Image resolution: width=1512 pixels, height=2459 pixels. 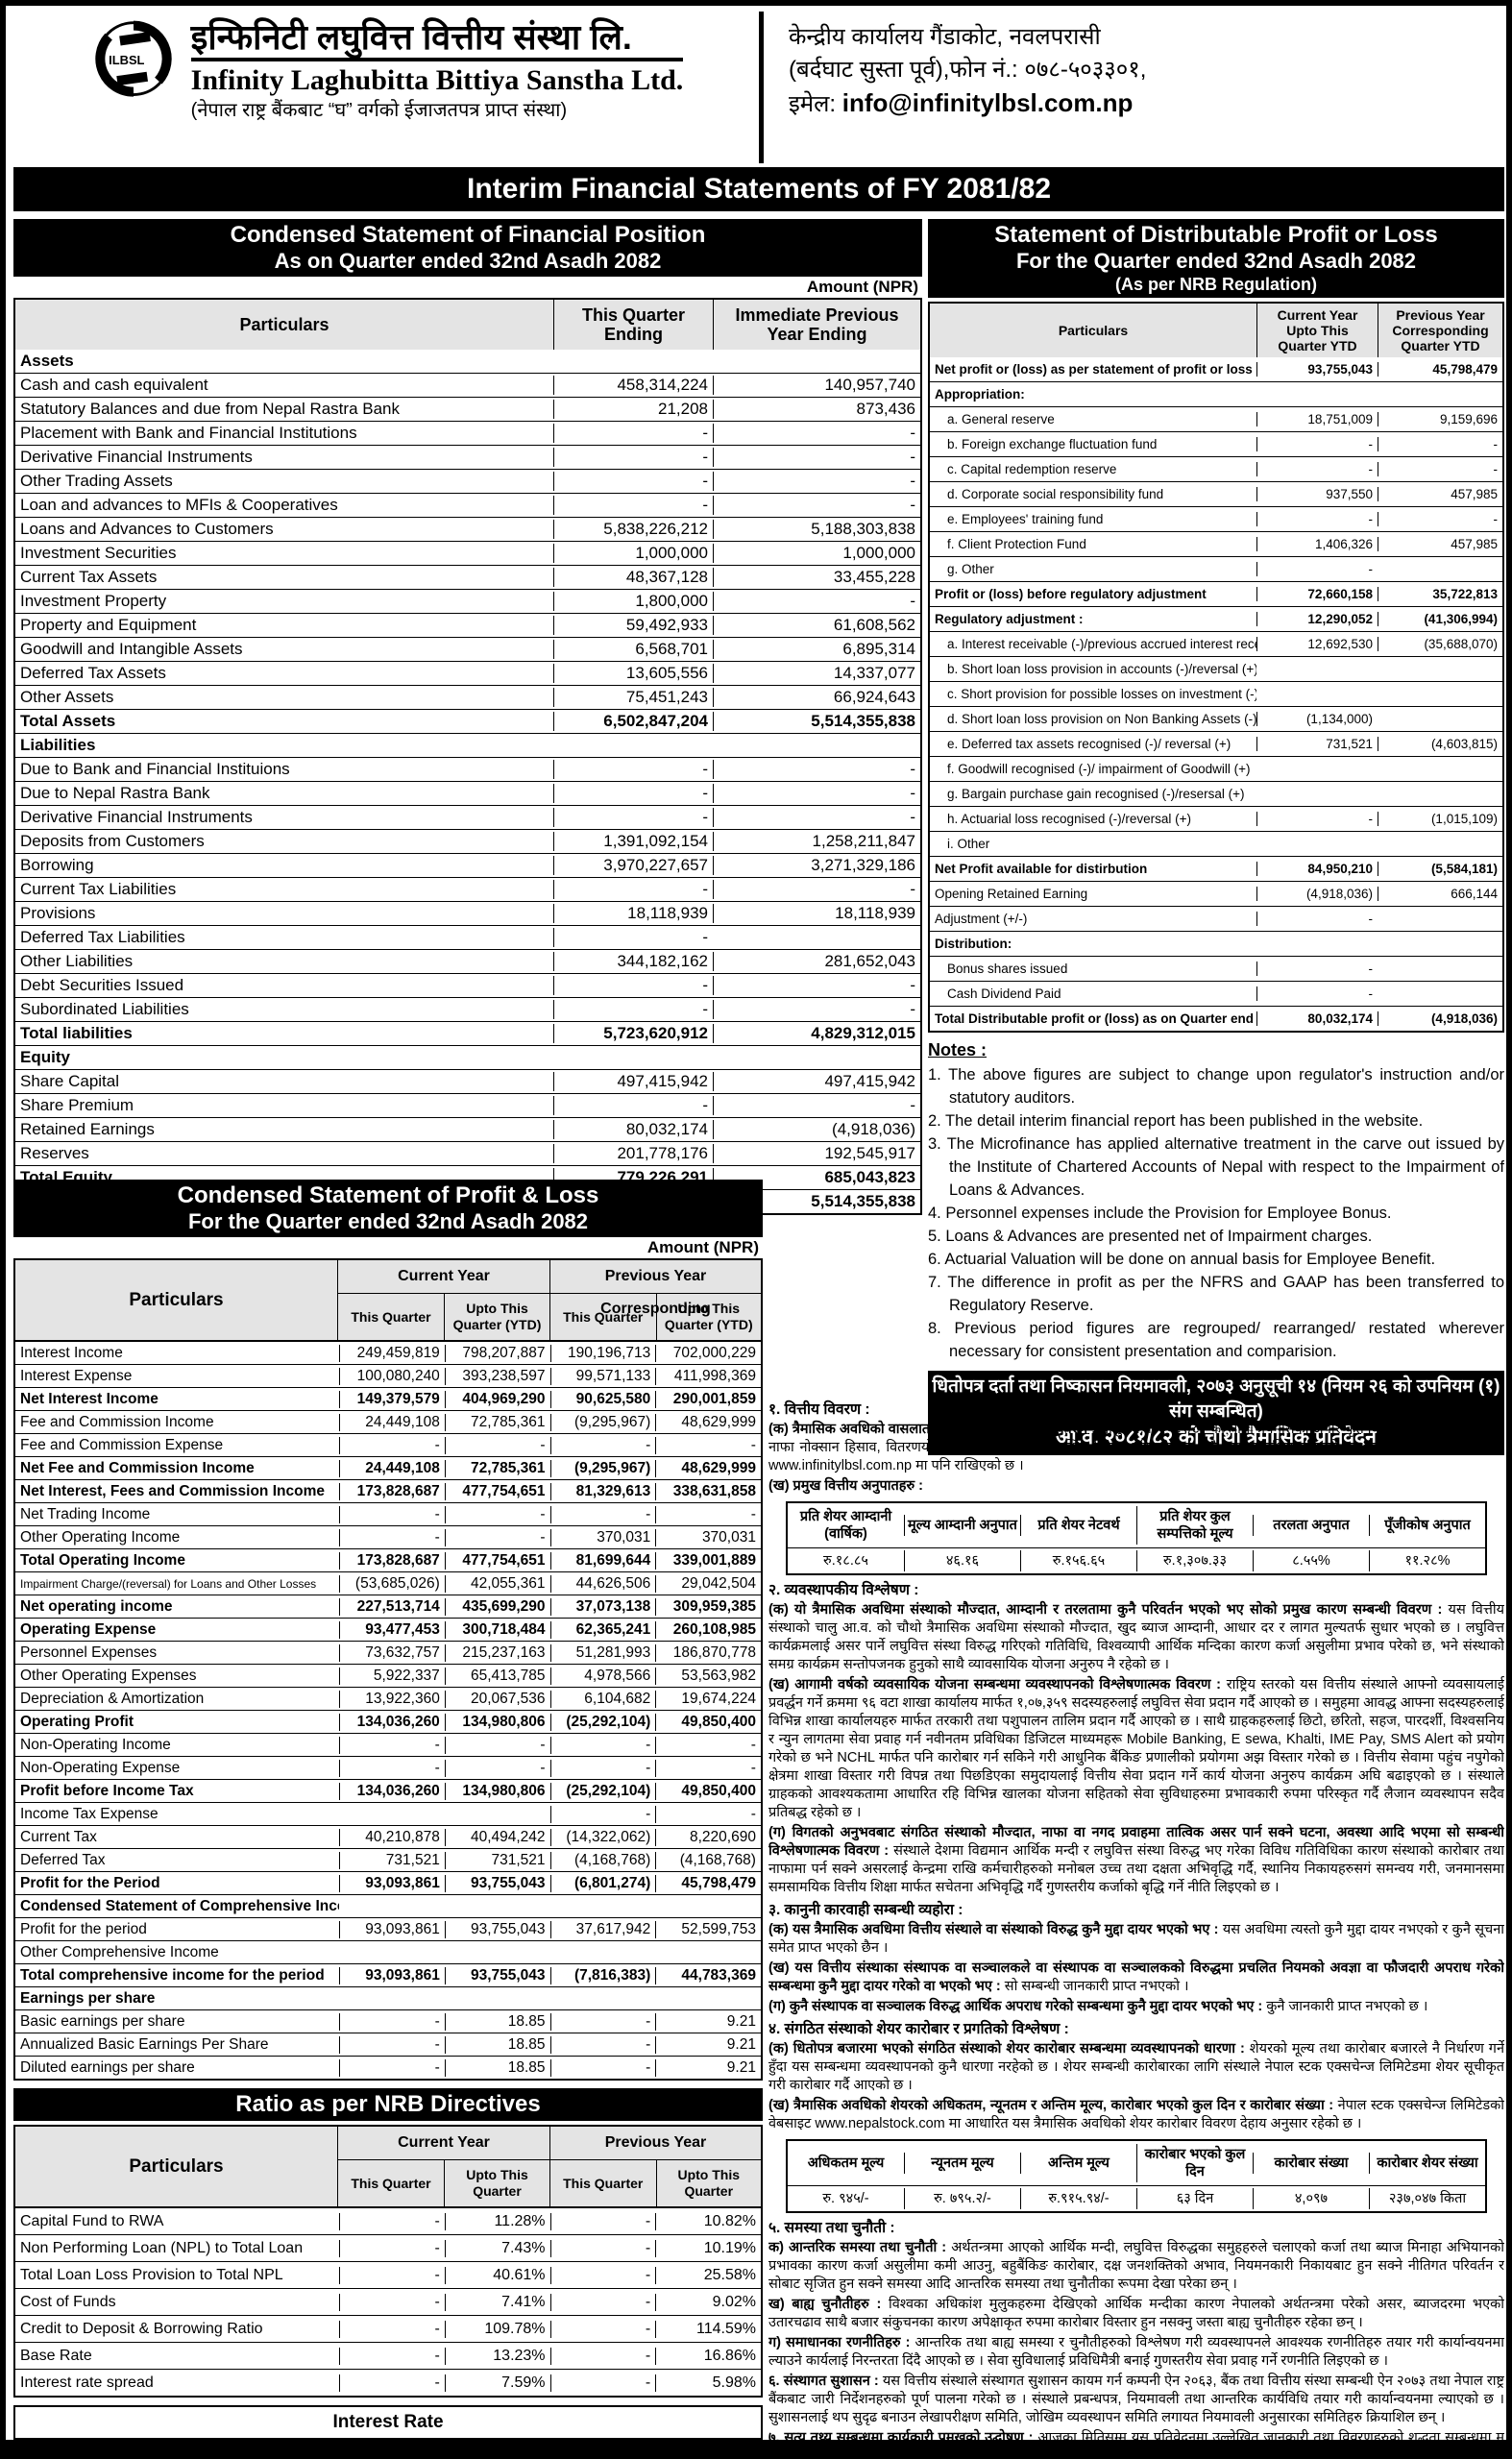 What do you see at coordinates (655, 1288) in the screenshot?
I see `group-header: Previous Year Corresponding` at bounding box center [655, 1288].